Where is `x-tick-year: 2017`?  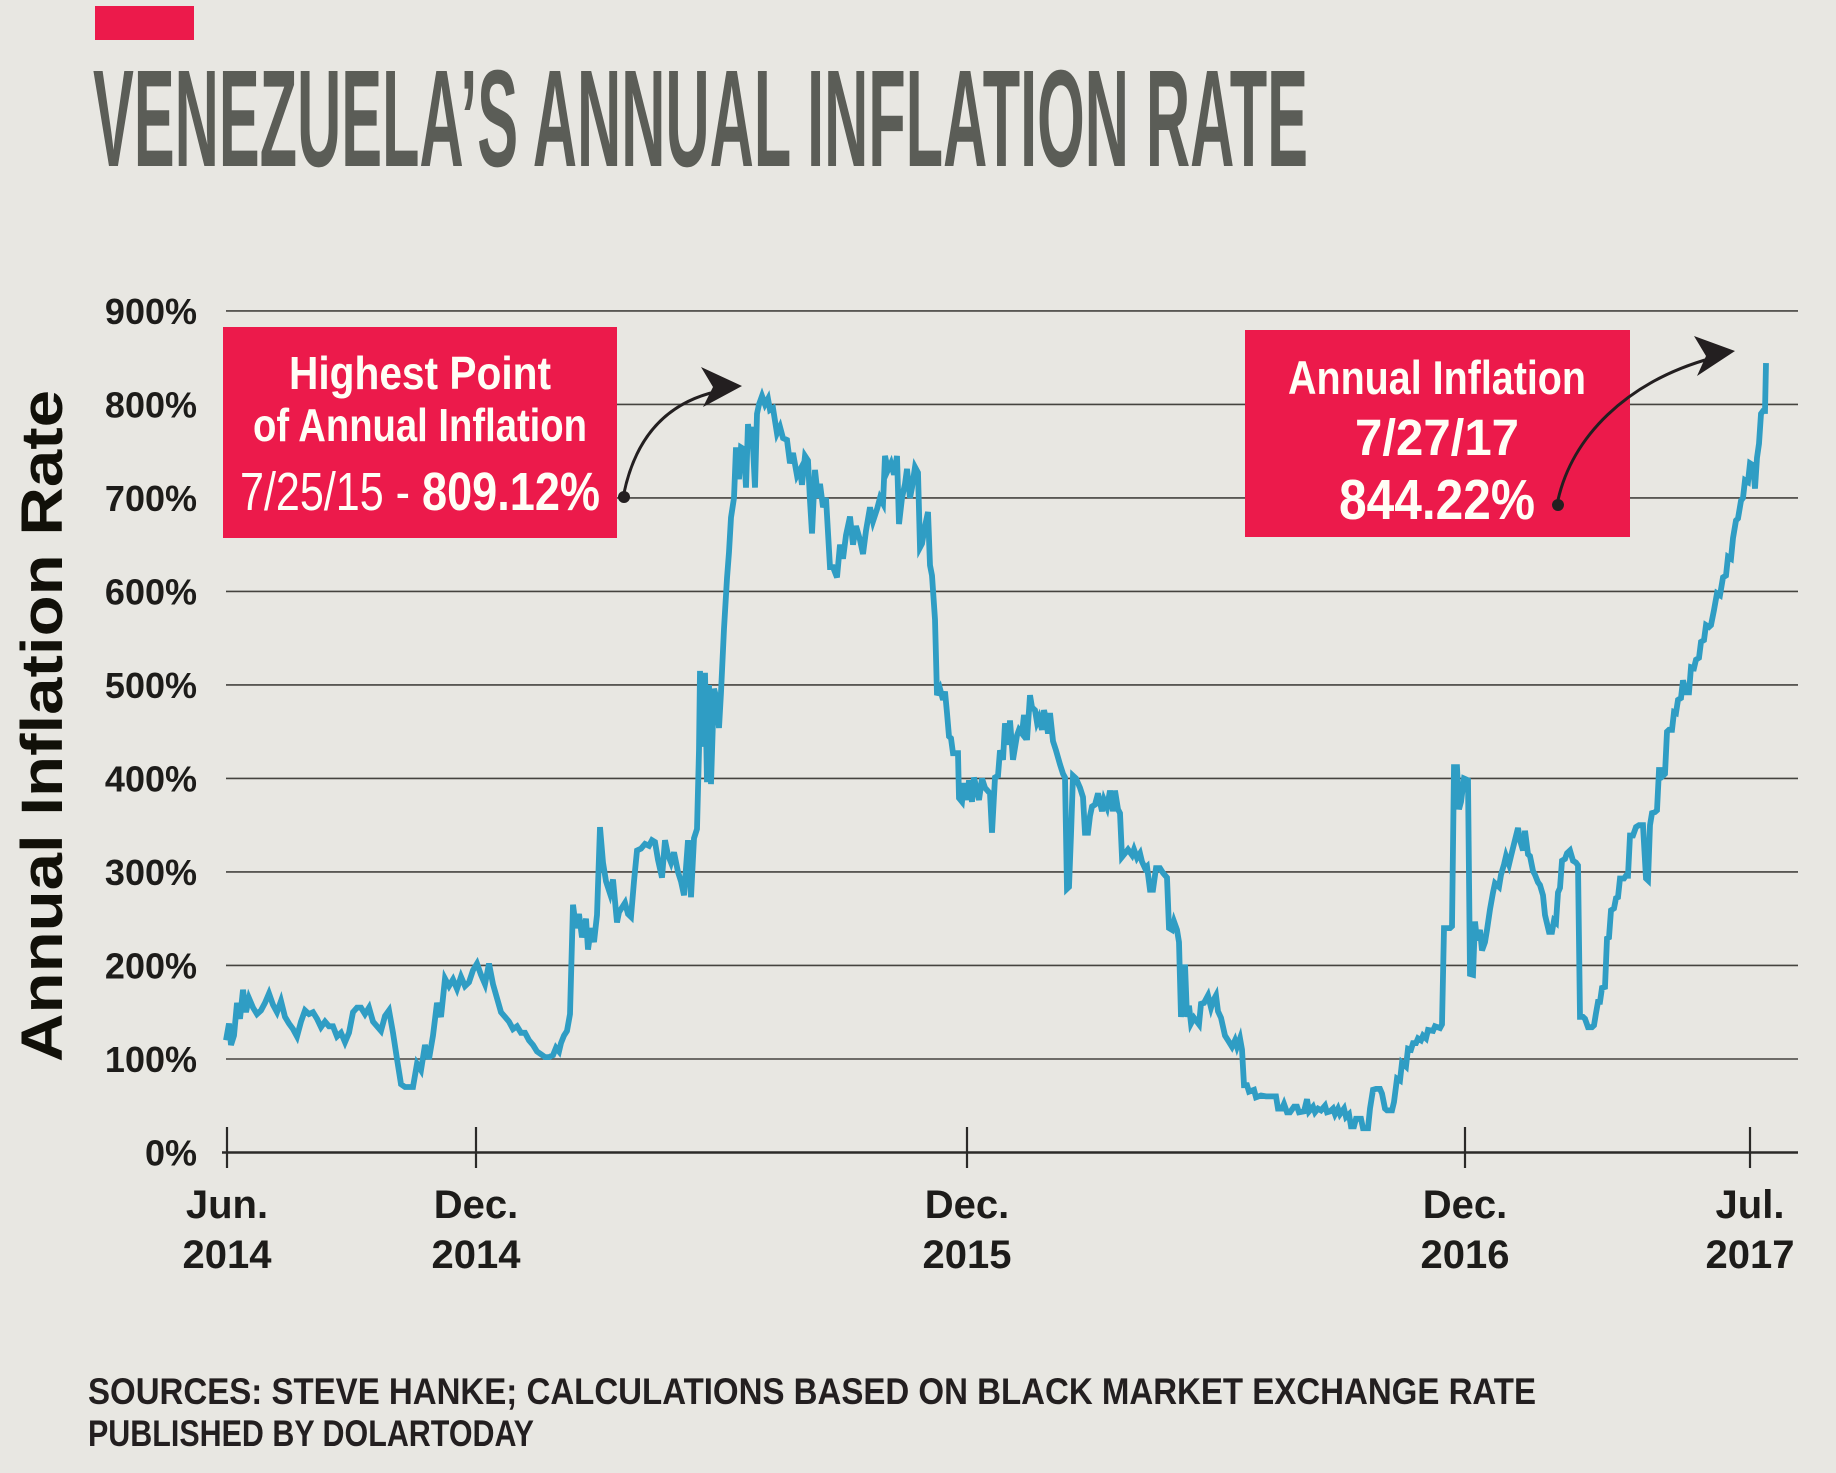
x-tick-year: 2017 is located at coordinates (1750, 1255).